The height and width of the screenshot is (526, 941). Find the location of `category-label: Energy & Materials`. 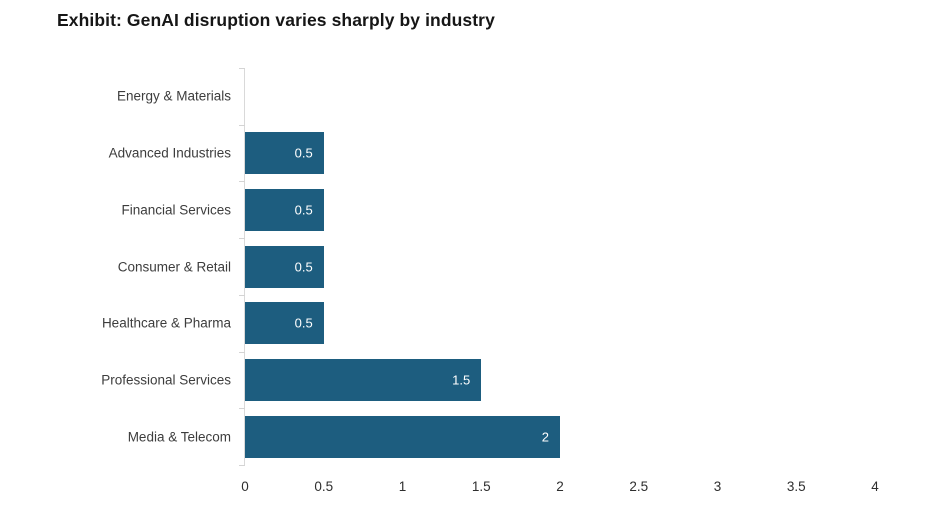

category-label: Energy & Materials is located at coordinates (173, 96).